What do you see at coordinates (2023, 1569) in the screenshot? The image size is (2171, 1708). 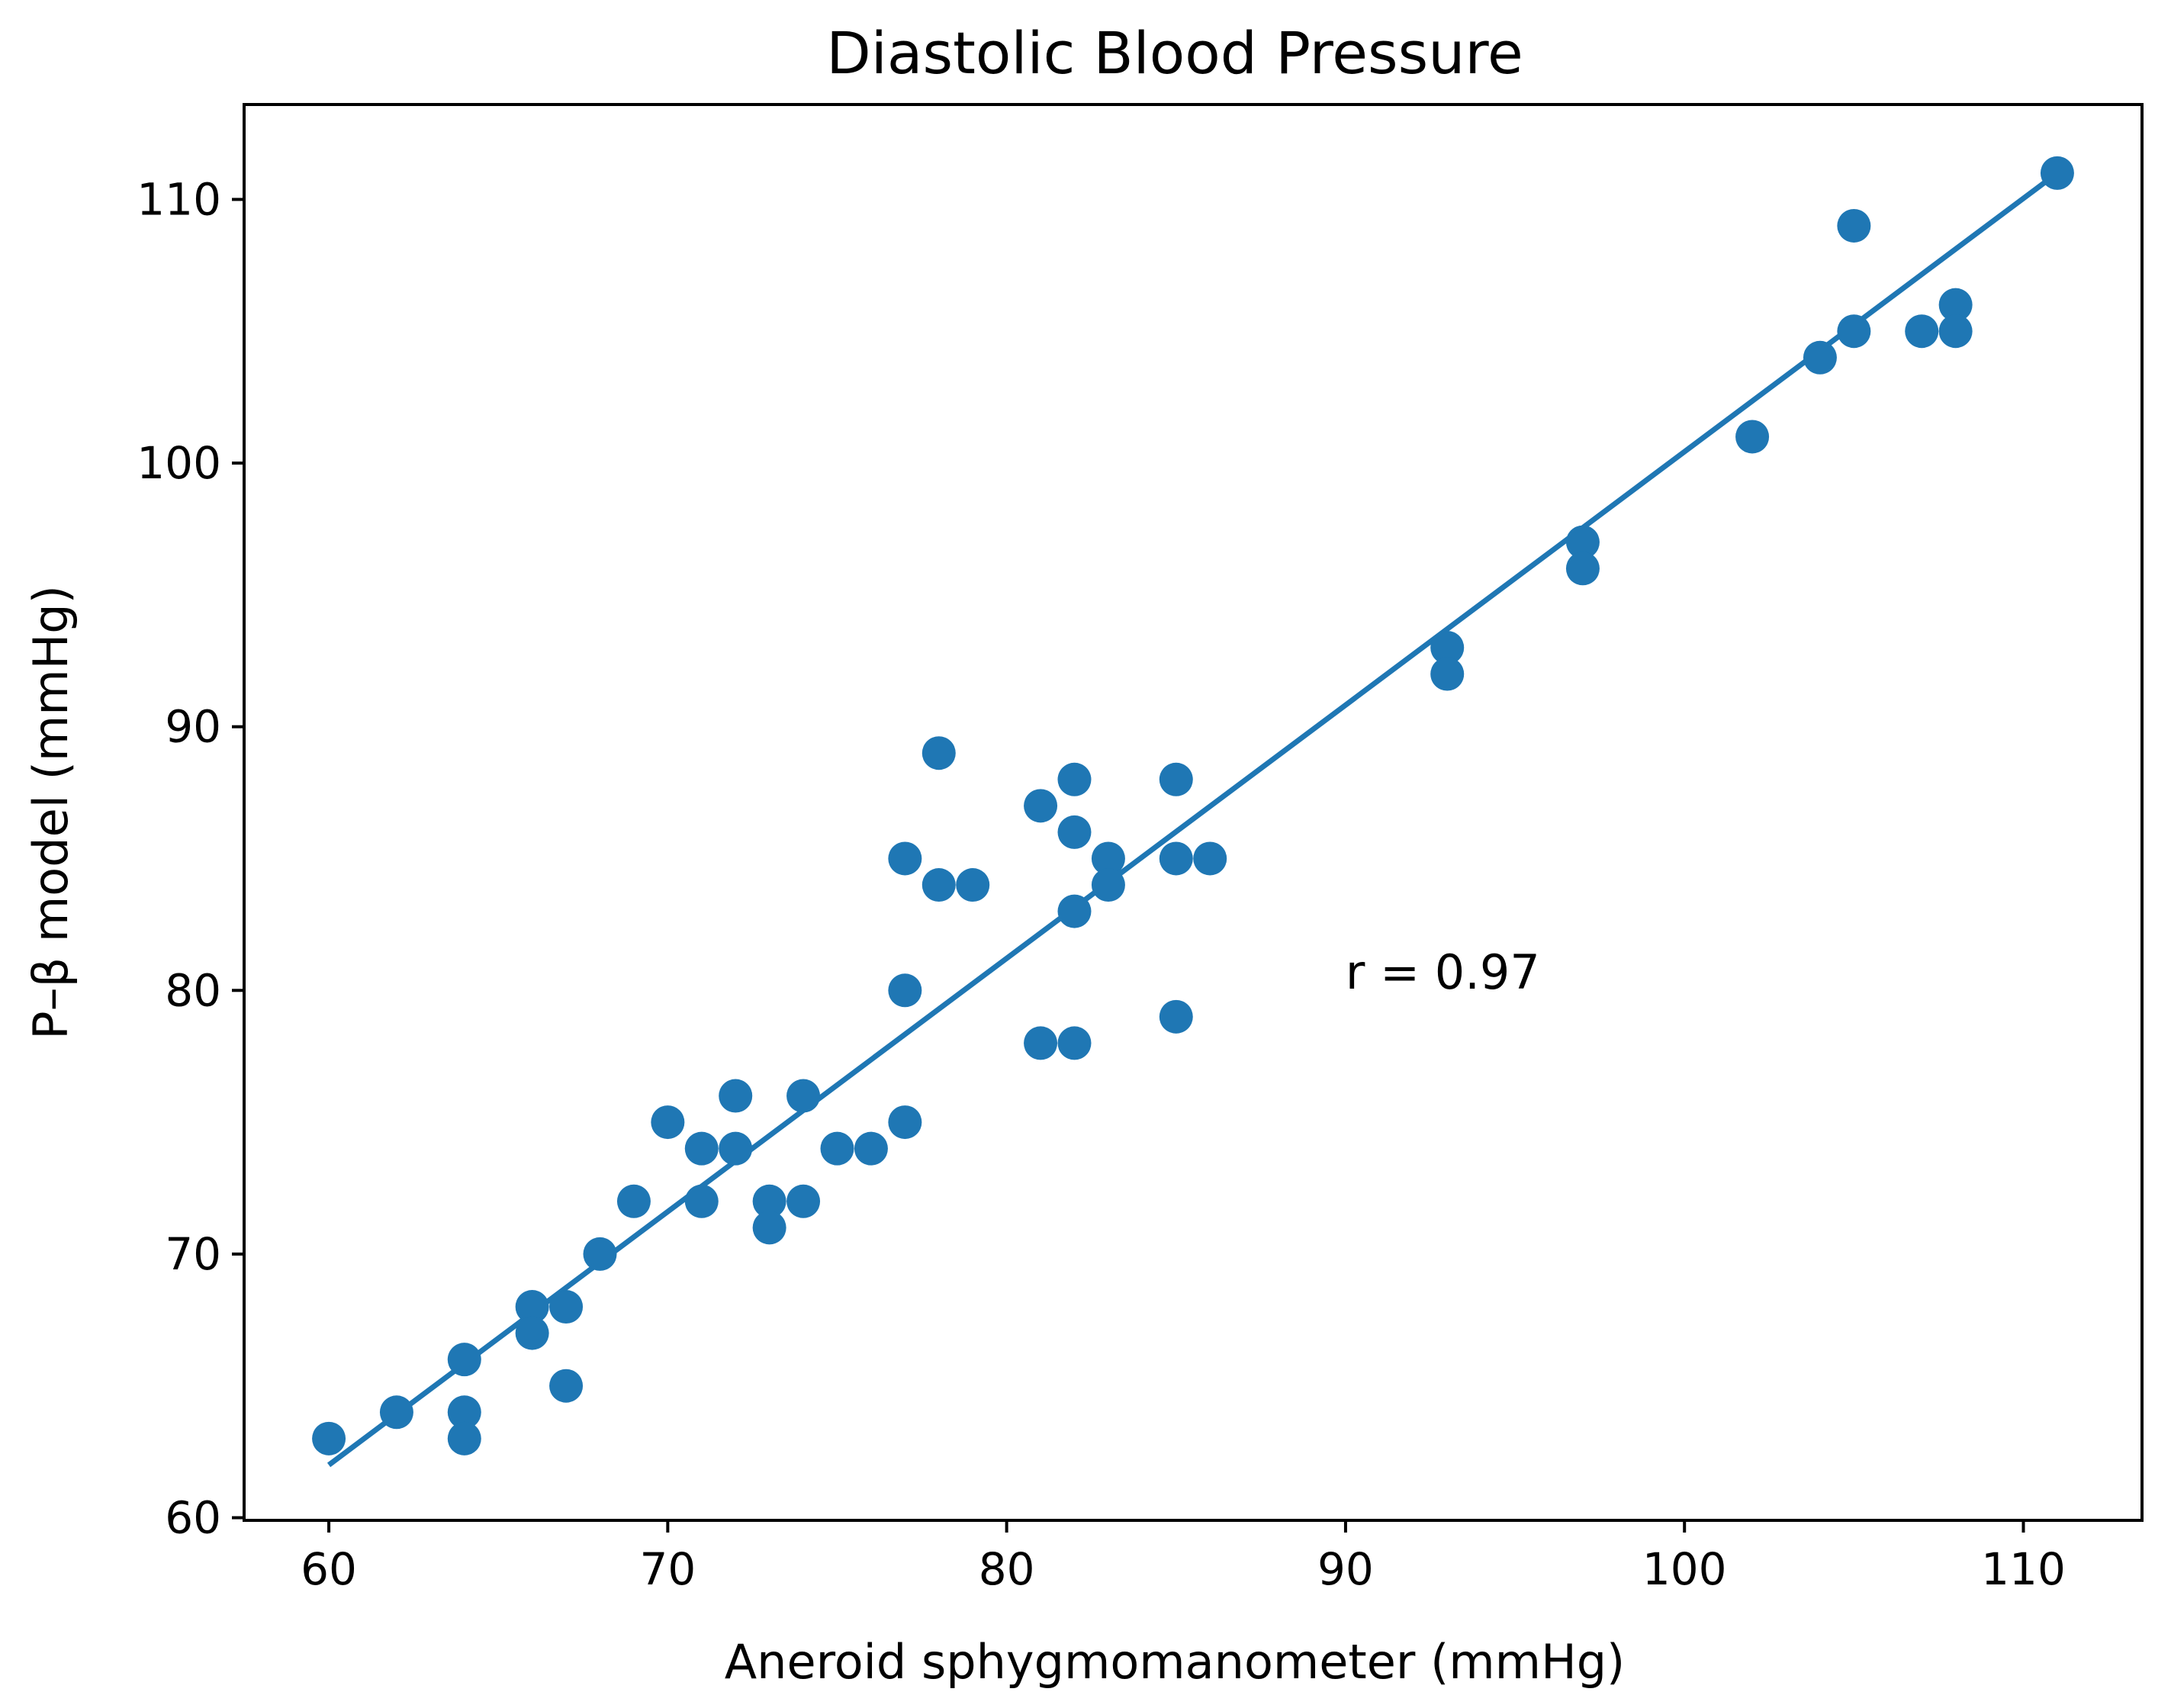 I see `x-tick-label: 110` at bounding box center [2023, 1569].